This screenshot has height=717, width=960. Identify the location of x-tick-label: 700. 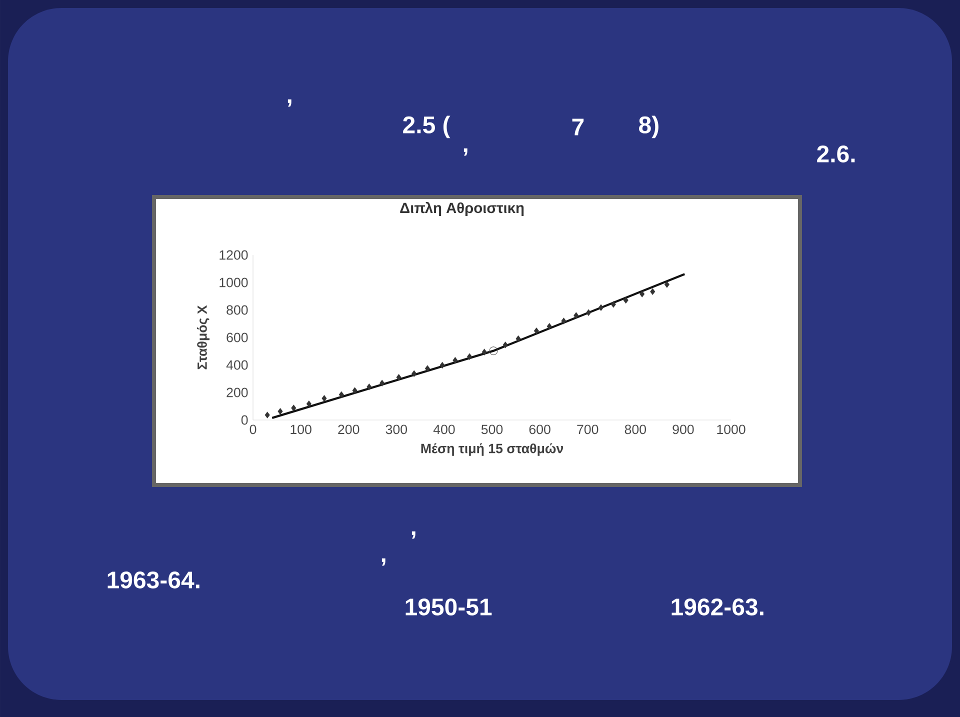
(587, 429).